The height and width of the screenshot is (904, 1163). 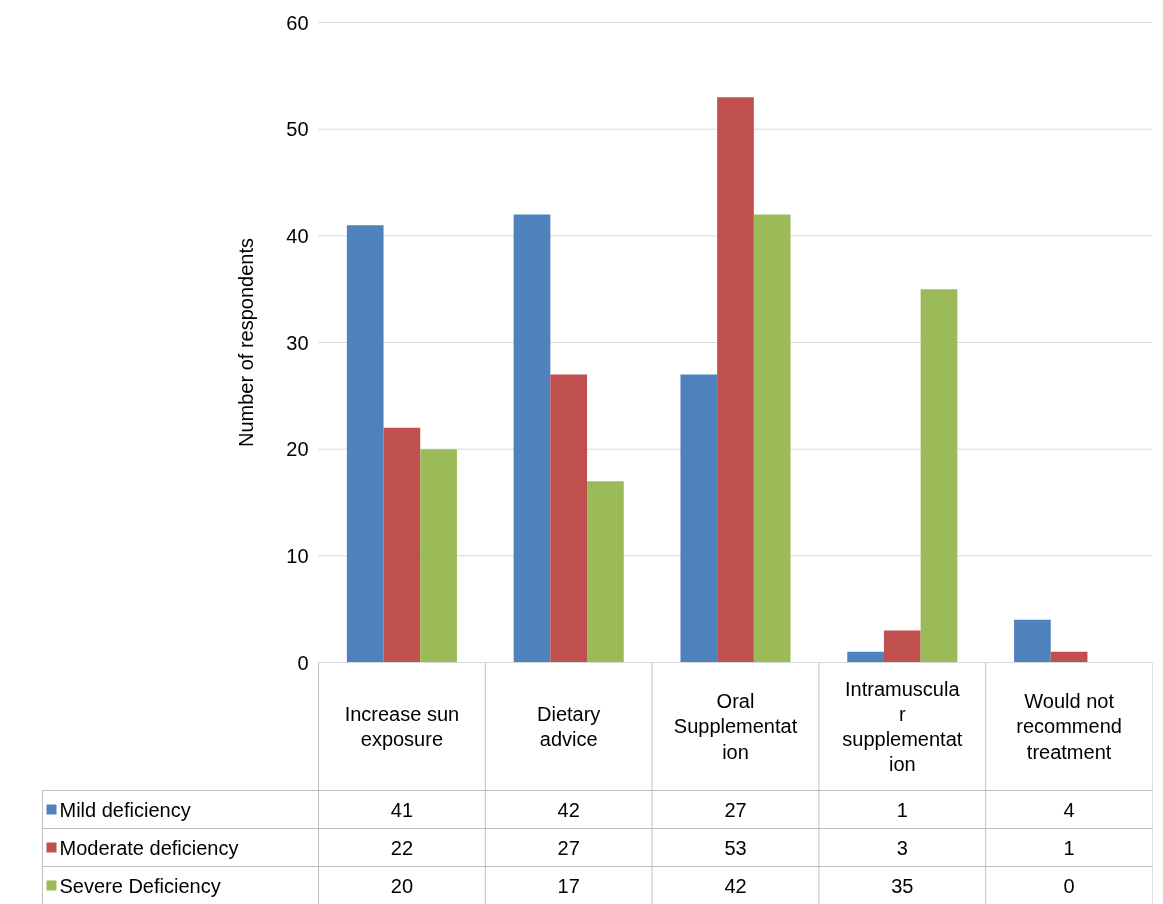 What do you see at coordinates (1069, 726) in the screenshot?
I see `x-tick-label: Would not recommend treatment` at bounding box center [1069, 726].